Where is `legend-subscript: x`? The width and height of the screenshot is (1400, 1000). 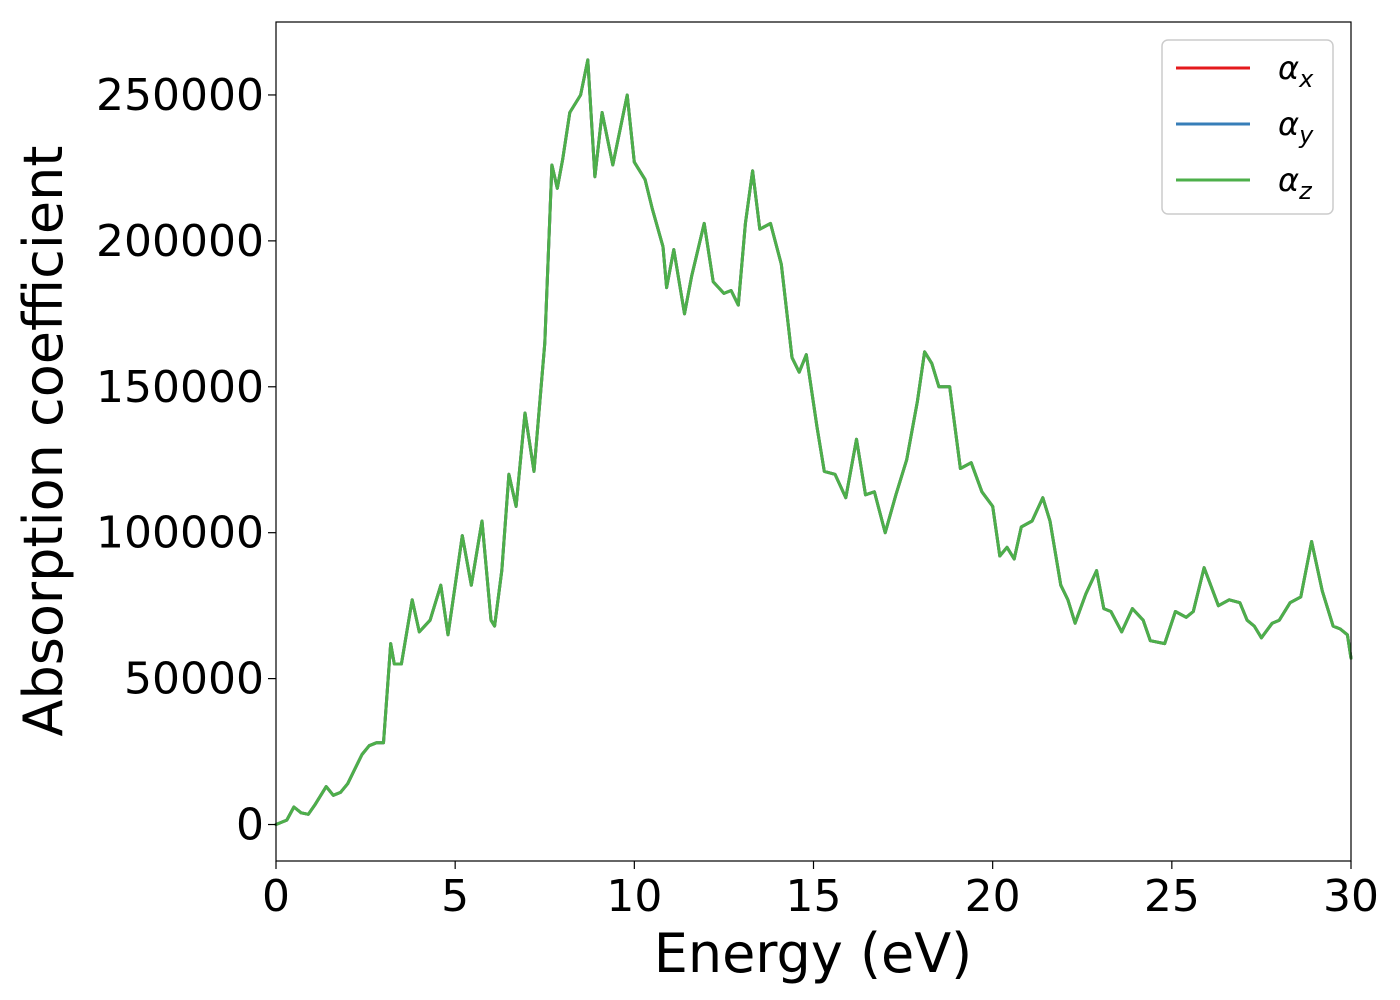 legend-subscript: x is located at coordinates (1306, 79).